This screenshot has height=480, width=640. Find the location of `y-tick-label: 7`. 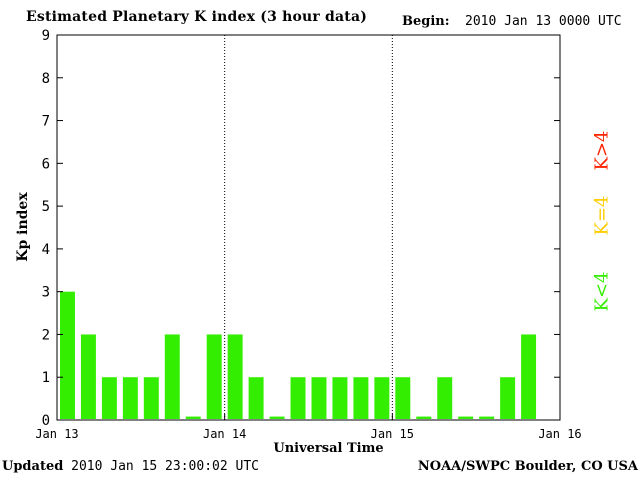

y-tick-label: 7 is located at coordinates (46, 122).